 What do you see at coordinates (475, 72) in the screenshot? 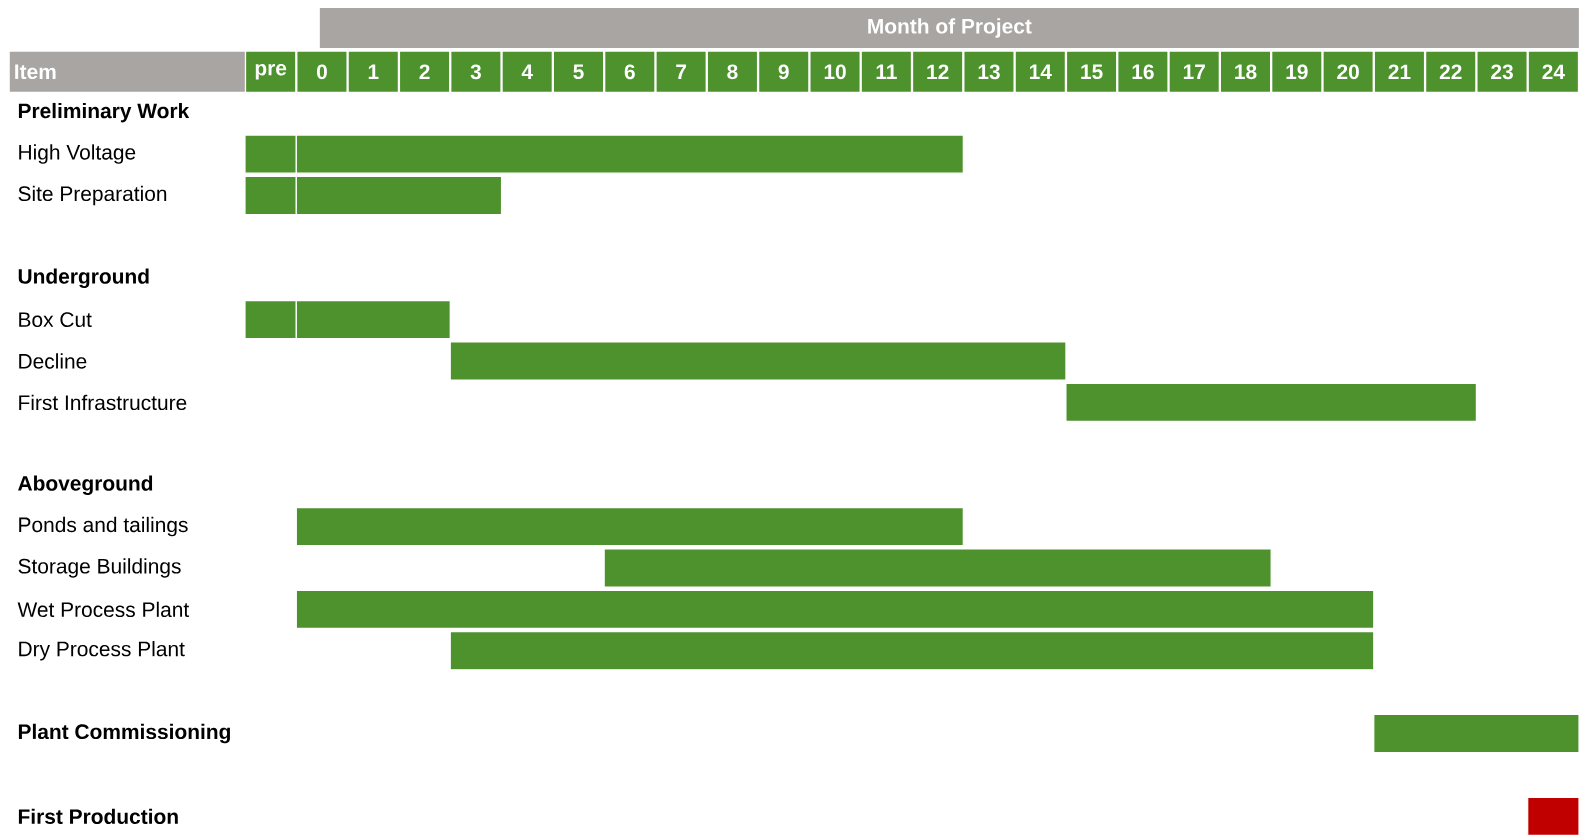
I see `x-tick-label: 3` at bounding box center [475, 72].